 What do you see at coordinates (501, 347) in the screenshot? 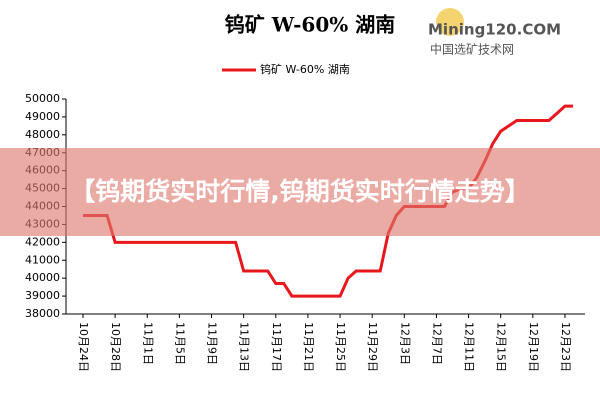
I see `x-tick-label: 12月15日` at bounding box center [501, 347].